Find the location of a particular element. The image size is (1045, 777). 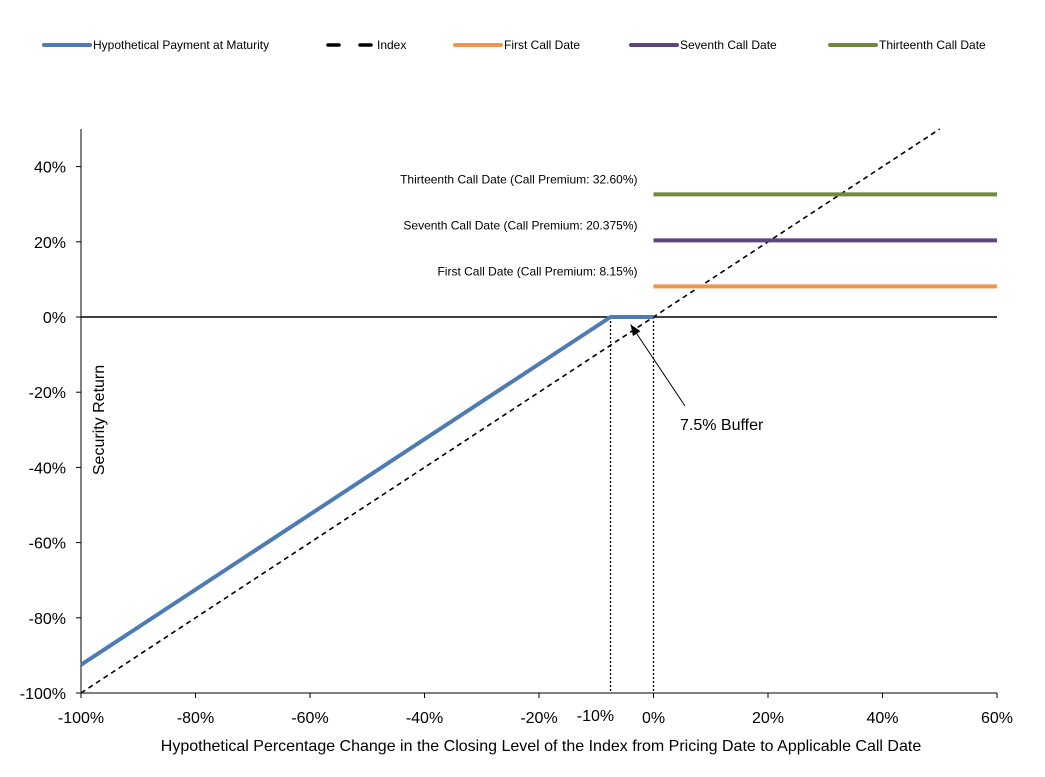

legend-label: First Call Date is located at coordinates (542, 45).